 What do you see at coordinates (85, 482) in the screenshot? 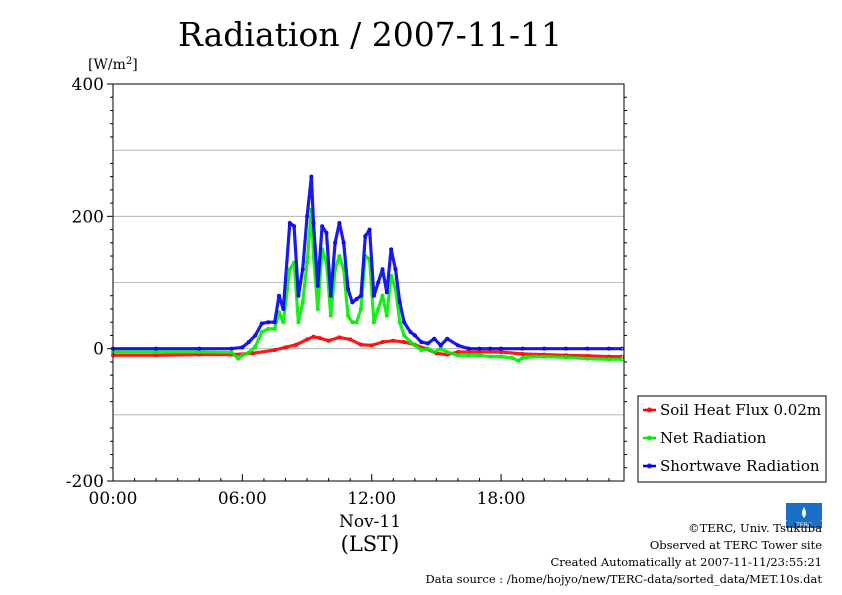
I see `y-tick-label--200: -200` at bounding box center [85, 482].